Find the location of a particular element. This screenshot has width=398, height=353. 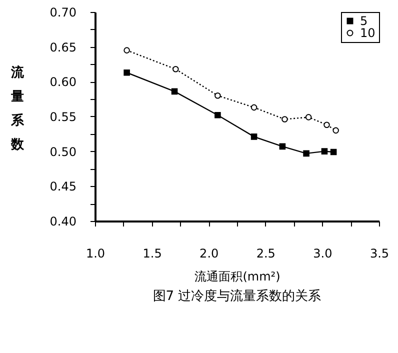

y-tick-label: 0.50 is located at coordinates (63, 151).